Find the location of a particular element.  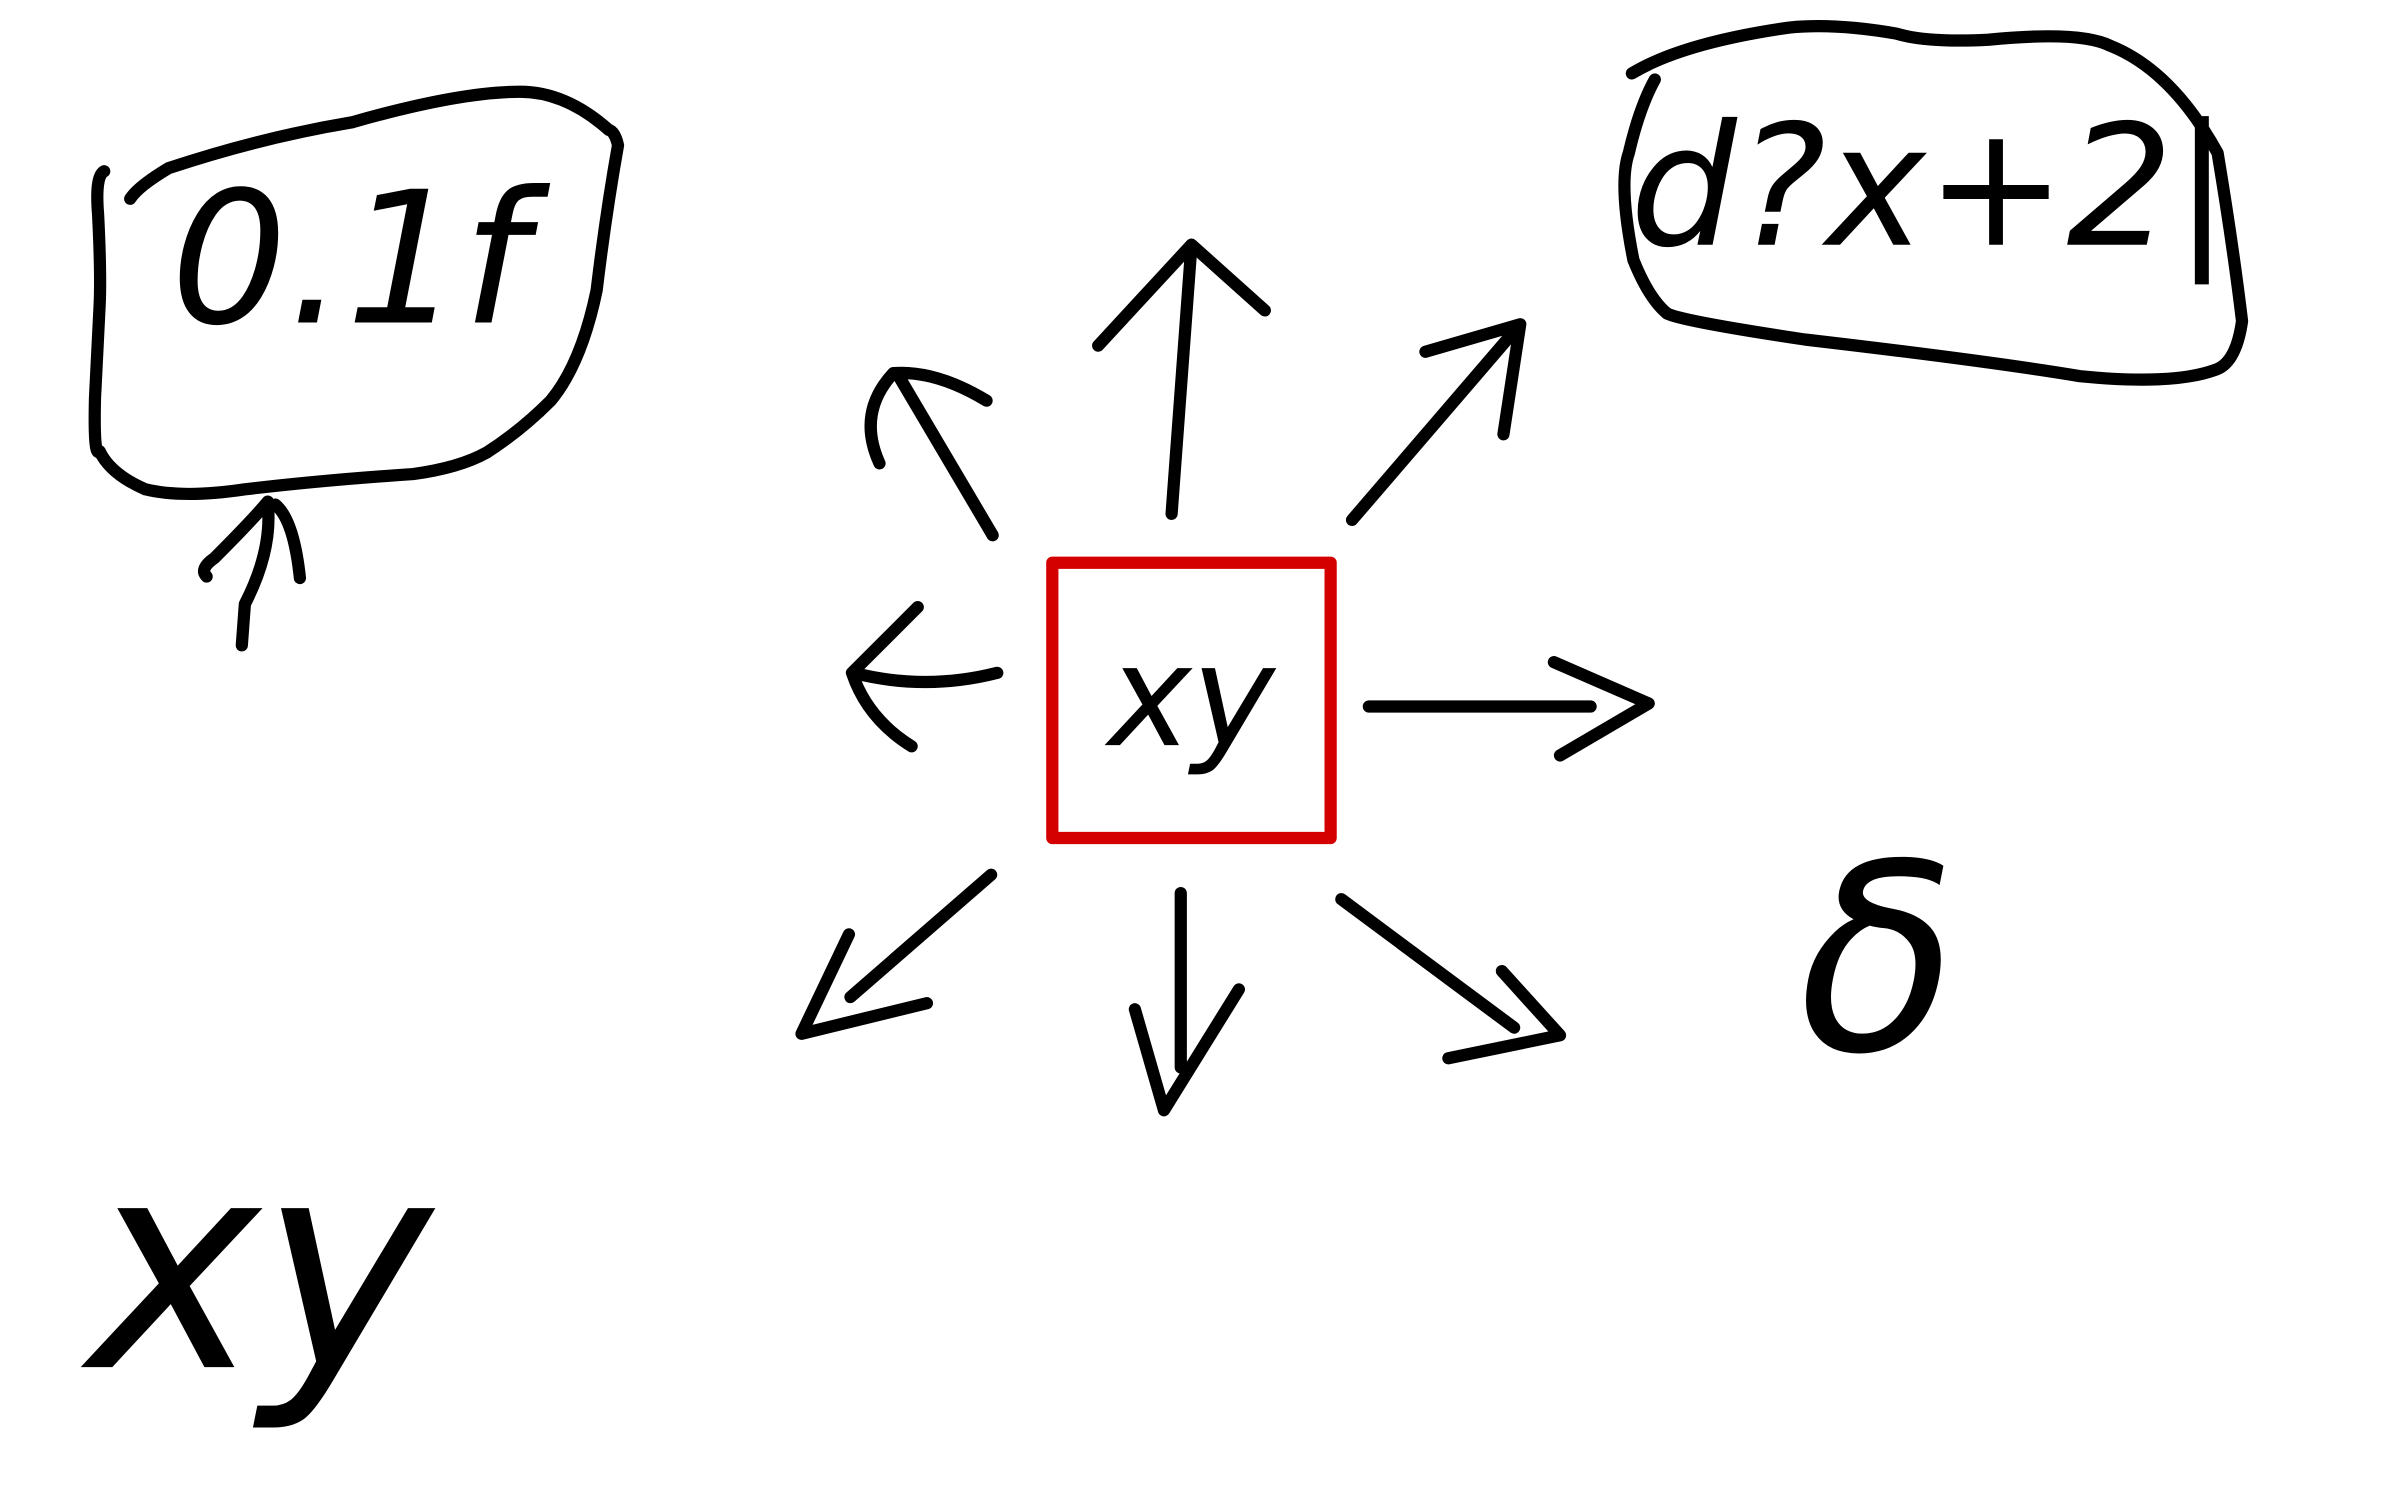

center-box is located at coordinates (1191, 700).